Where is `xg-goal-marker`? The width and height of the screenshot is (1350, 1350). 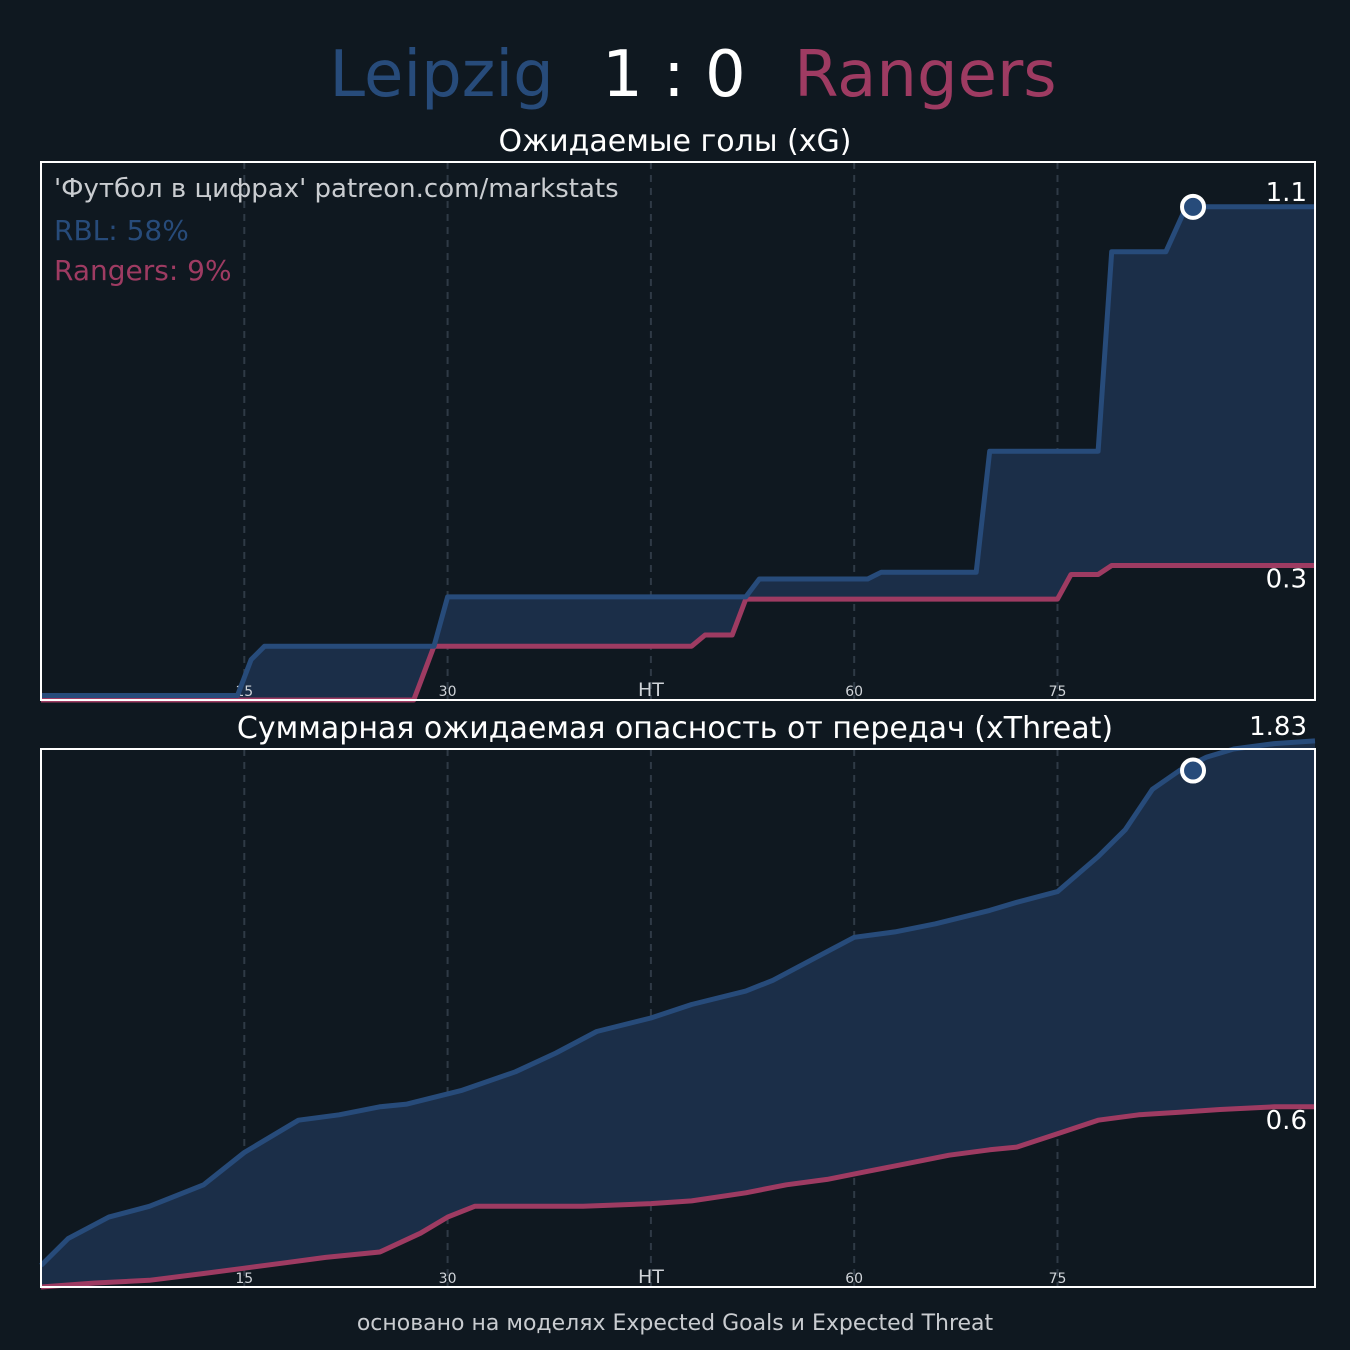 xg-goal-marker is located at coordinates (1193, 206).